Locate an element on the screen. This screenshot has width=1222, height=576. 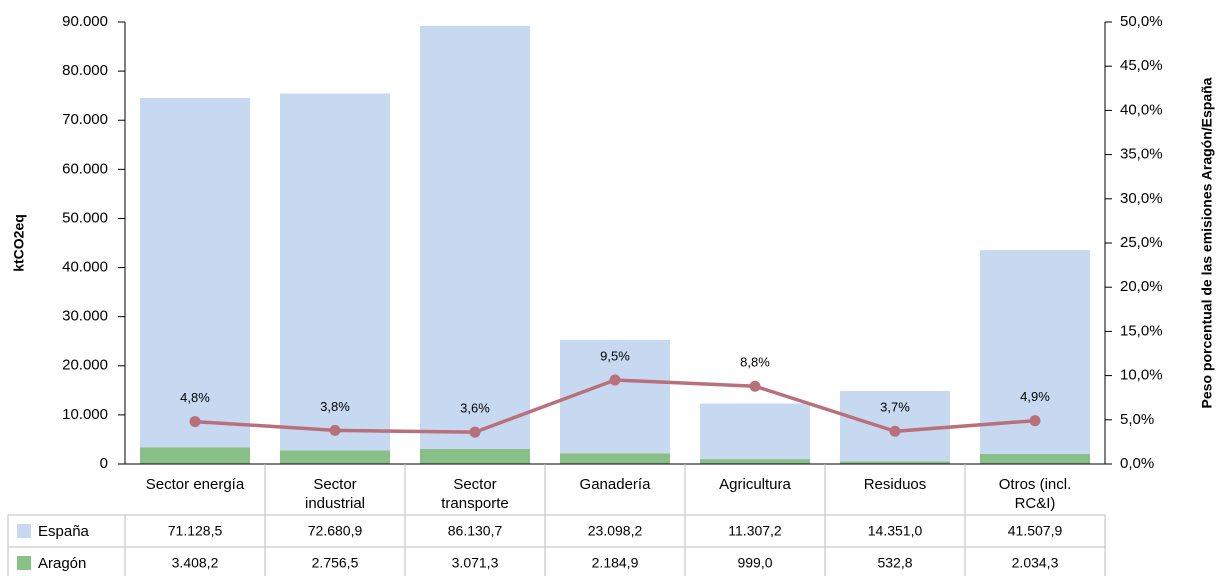
table-cell: 532,8 is located at coordinates (894, 563).